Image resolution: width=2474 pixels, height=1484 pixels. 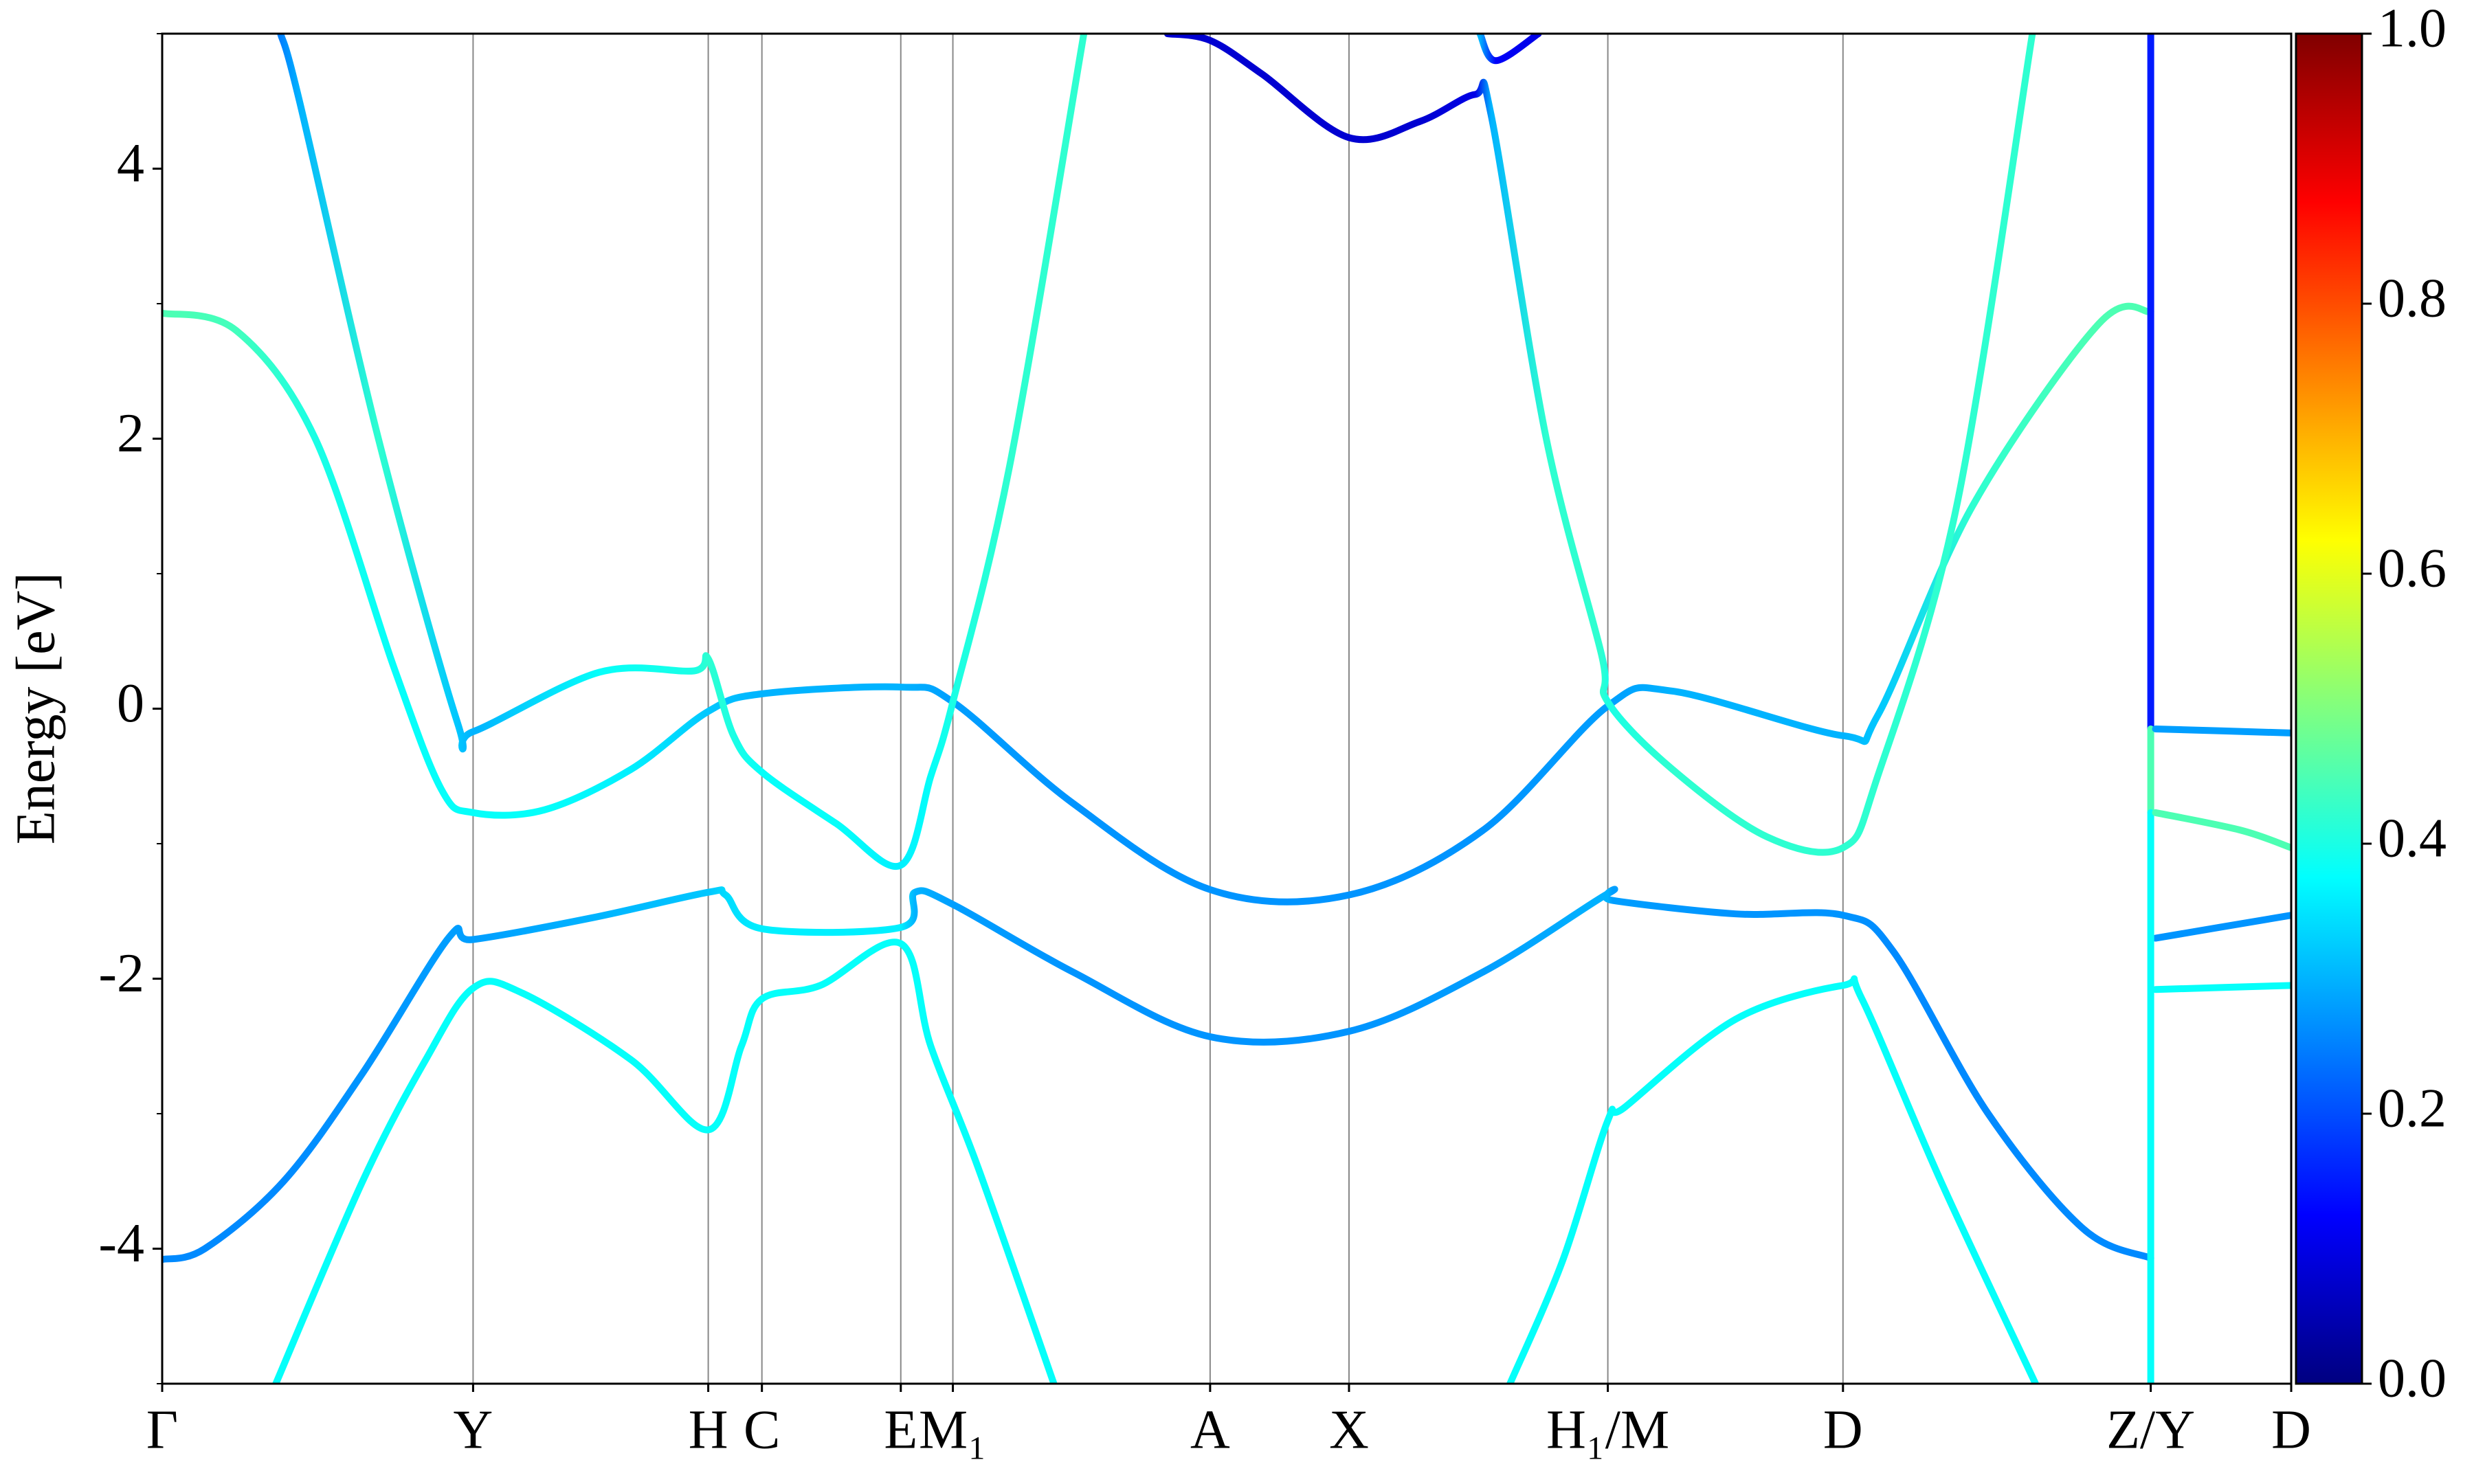 What do you see at coordinates (2412, 838) in the screenshot?
I see `colorbar-tick-label: 0.4` at bounding box center [2412, 838].